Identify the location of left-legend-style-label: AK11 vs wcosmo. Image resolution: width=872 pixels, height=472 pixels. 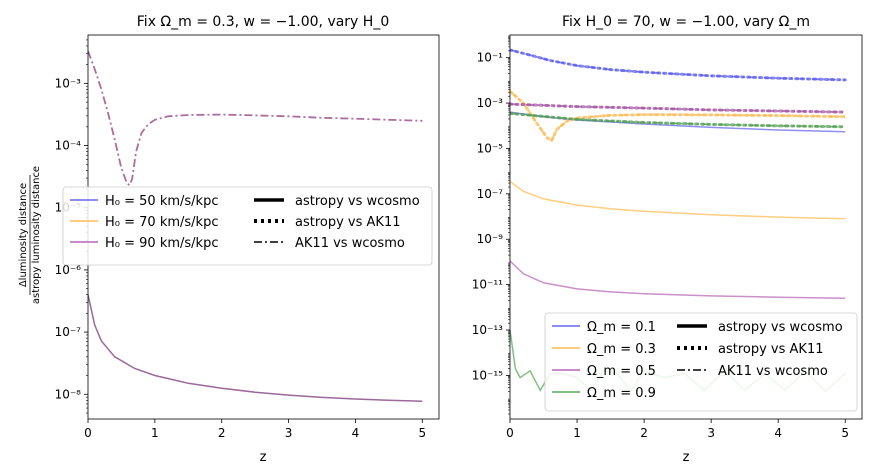
(350, 243).